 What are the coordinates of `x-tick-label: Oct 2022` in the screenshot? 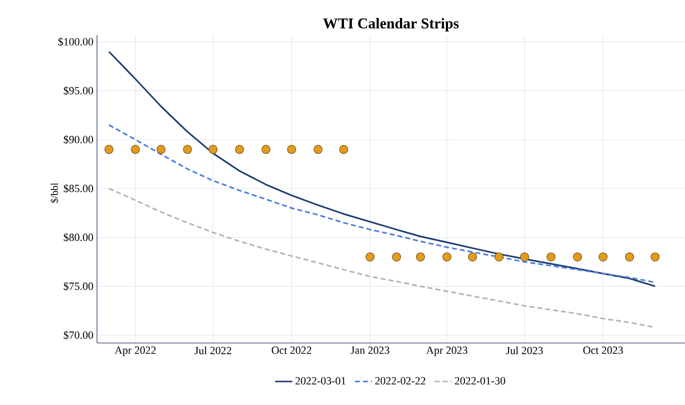 It's located at (292, 350).